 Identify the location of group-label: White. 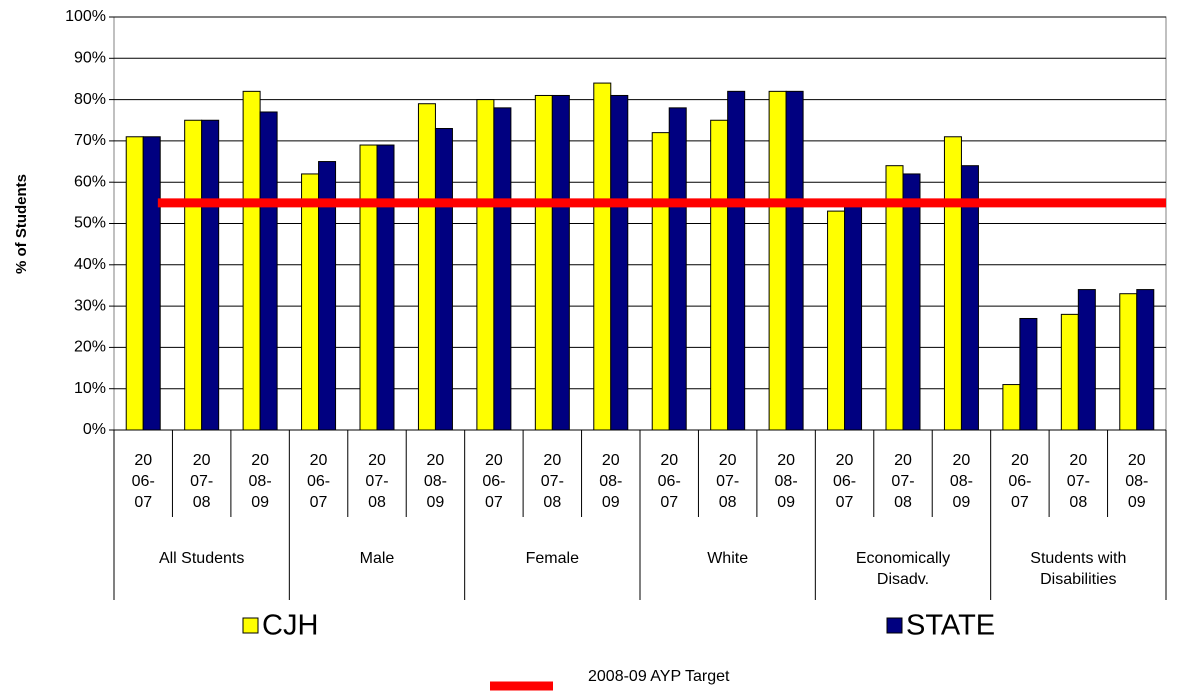
(728, 558).